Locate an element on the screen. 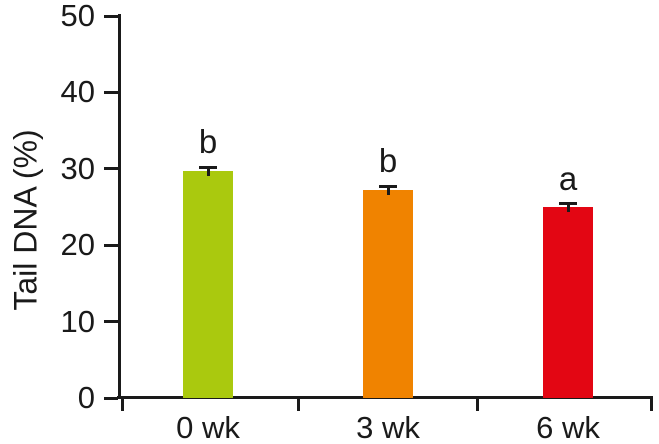  y-tick-label: 50 is located at coordinates (77, 16).